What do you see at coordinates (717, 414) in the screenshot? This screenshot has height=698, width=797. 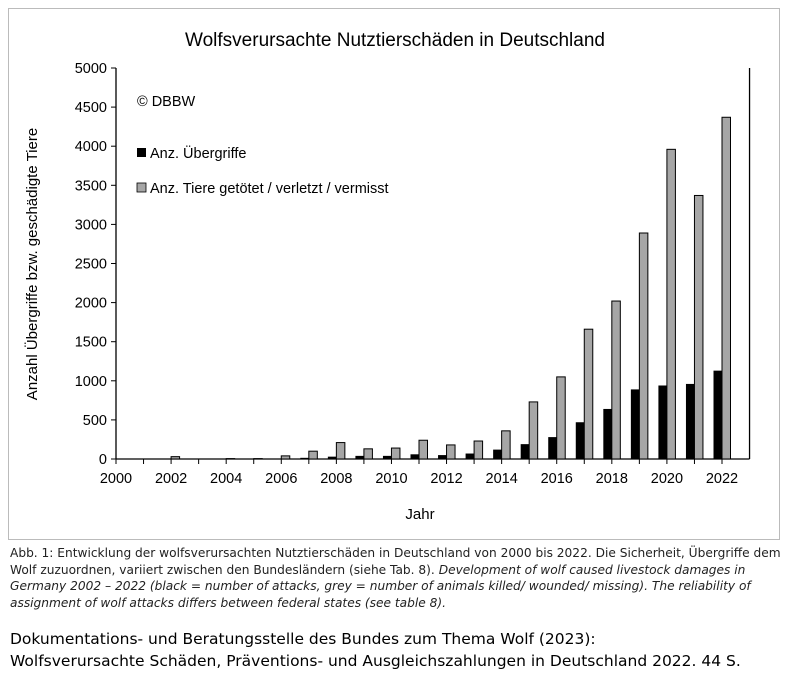 I see `bar-attacks-2022` at bounding box center [717, 414].